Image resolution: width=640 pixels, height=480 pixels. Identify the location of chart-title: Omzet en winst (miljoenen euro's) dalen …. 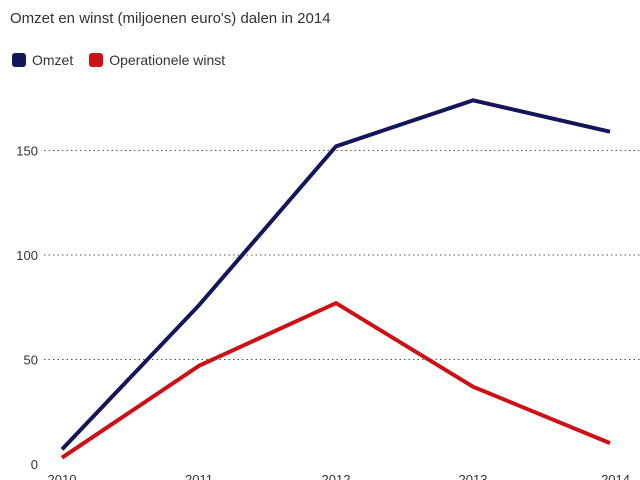
(170, 18).